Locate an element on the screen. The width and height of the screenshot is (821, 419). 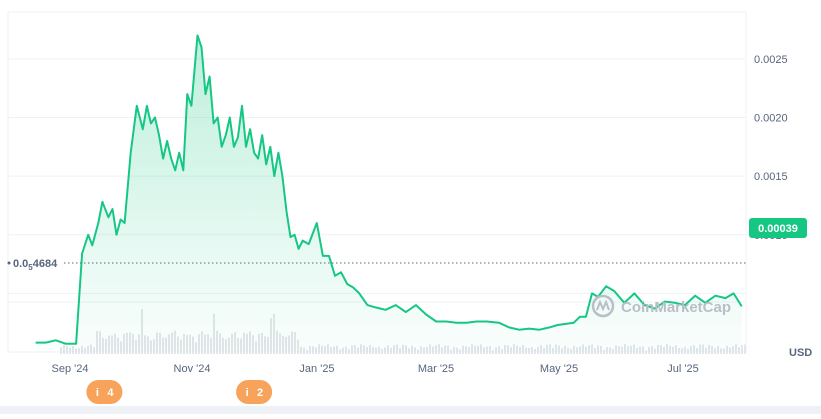
x-tick-label: Jan '25 is located at coordinates (316, 369).